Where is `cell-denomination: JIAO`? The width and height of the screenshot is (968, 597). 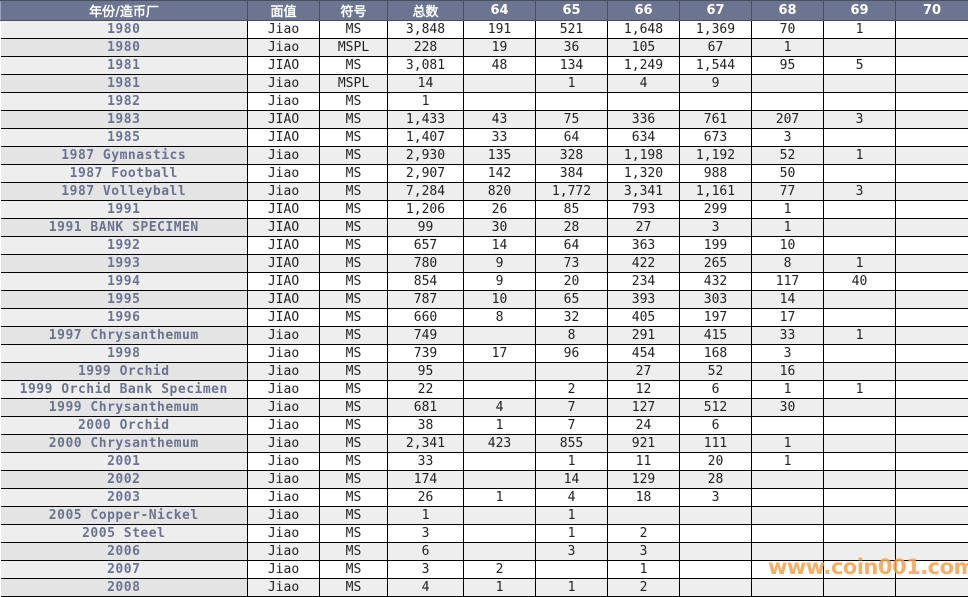
cell-denomination: JIAO is located at coordinates (284, 264).